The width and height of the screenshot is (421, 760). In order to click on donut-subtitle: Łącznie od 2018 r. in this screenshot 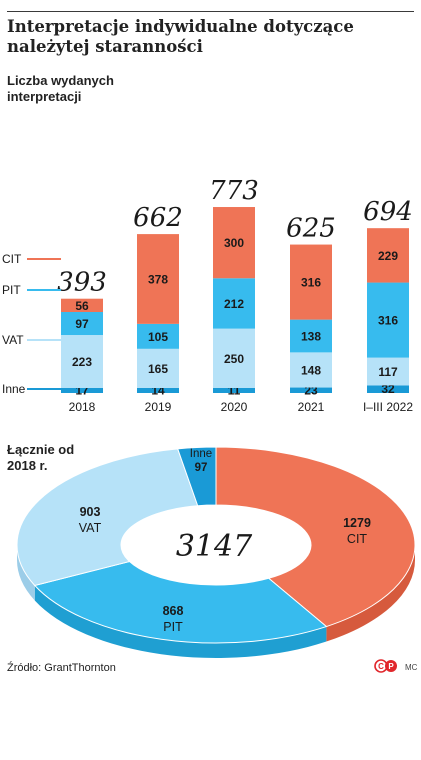, I will do `click(41, 457)`.